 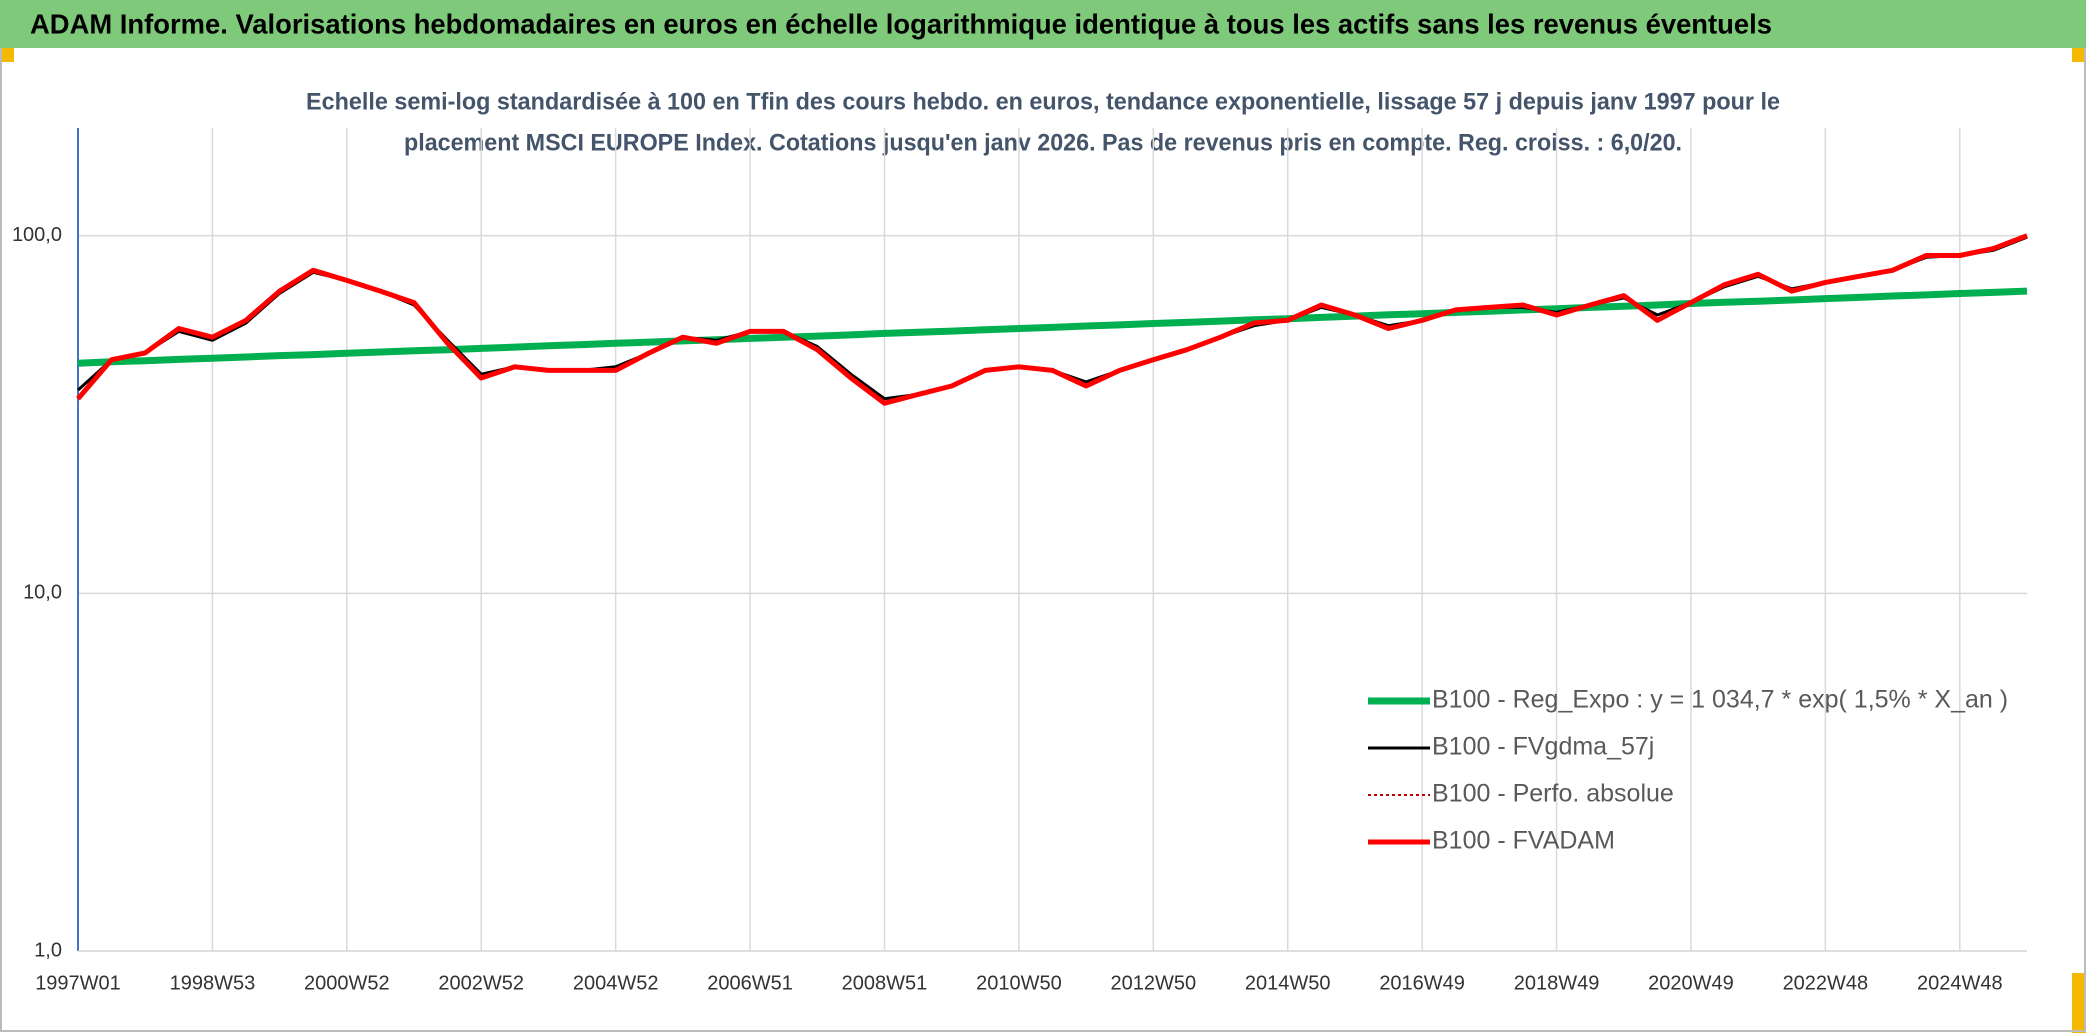 I want to click on y-tick-label: 1,0, so click(x=48, y=950).